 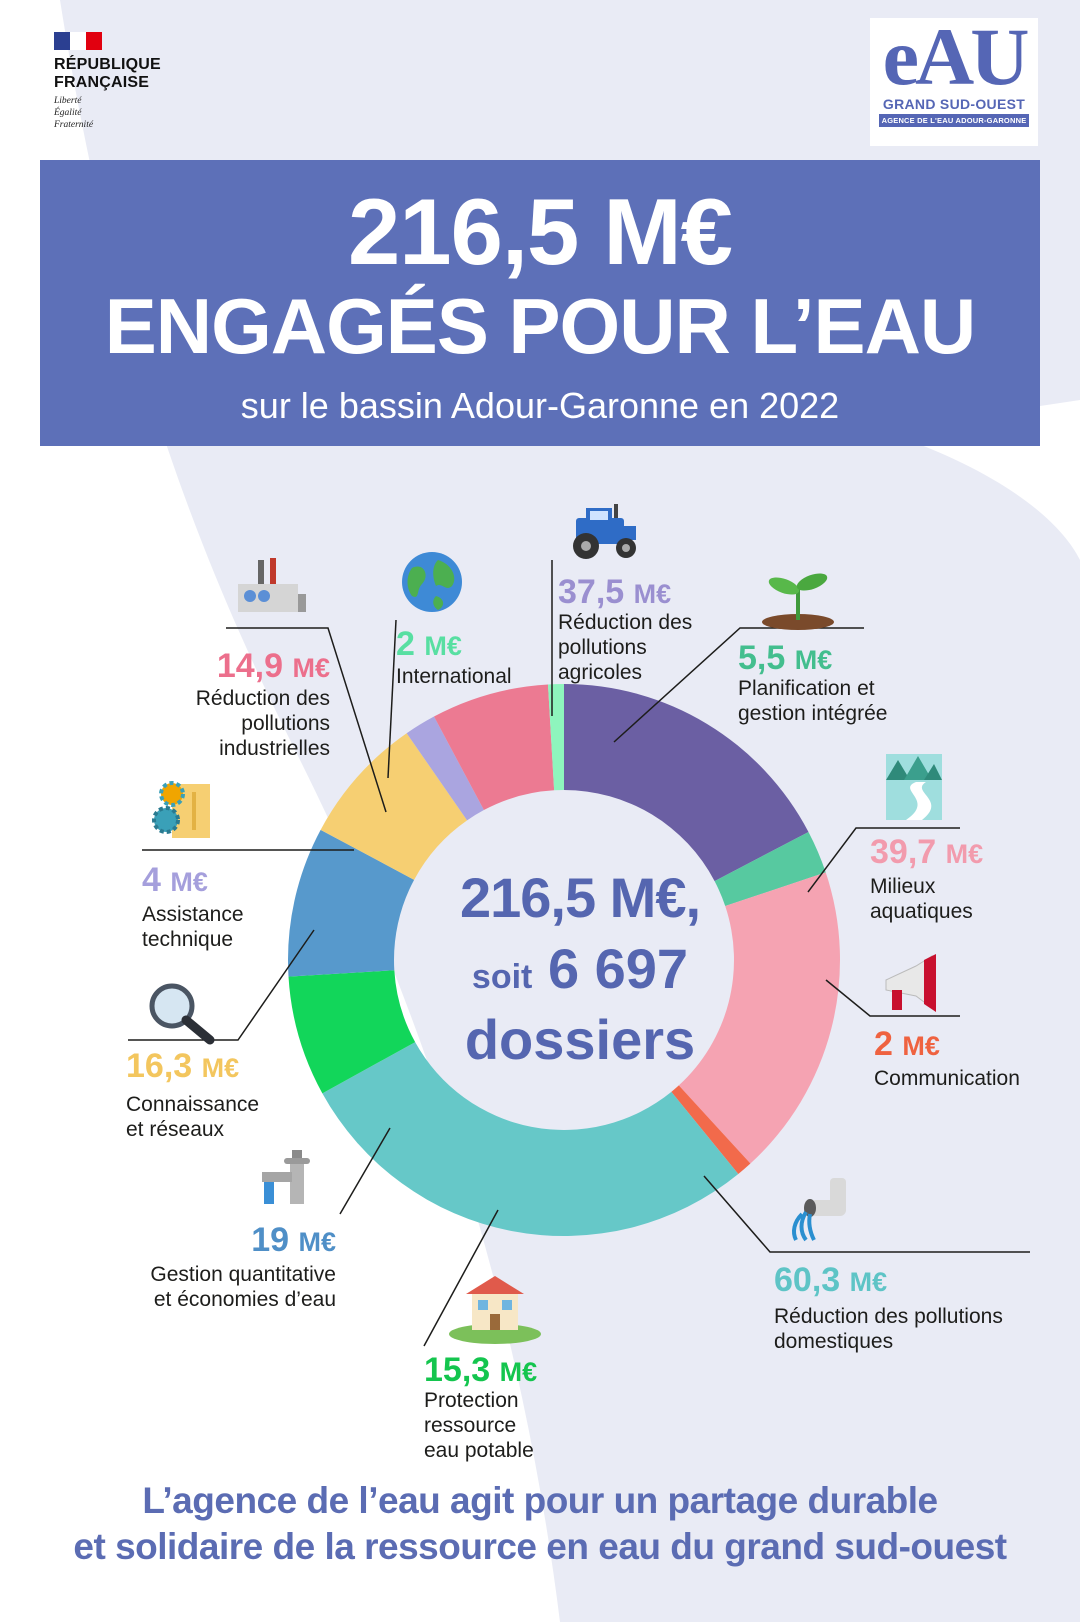 I want to click on leader-line-milieux, so click(x=883, y=860).